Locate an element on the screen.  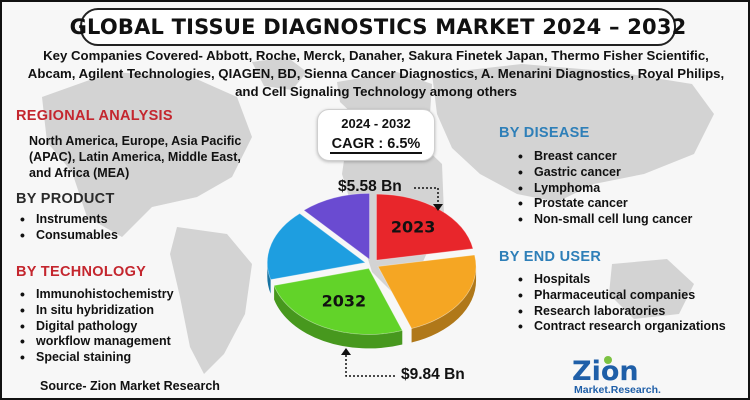
list-item: Instruments is located at coordinates (67, 220).